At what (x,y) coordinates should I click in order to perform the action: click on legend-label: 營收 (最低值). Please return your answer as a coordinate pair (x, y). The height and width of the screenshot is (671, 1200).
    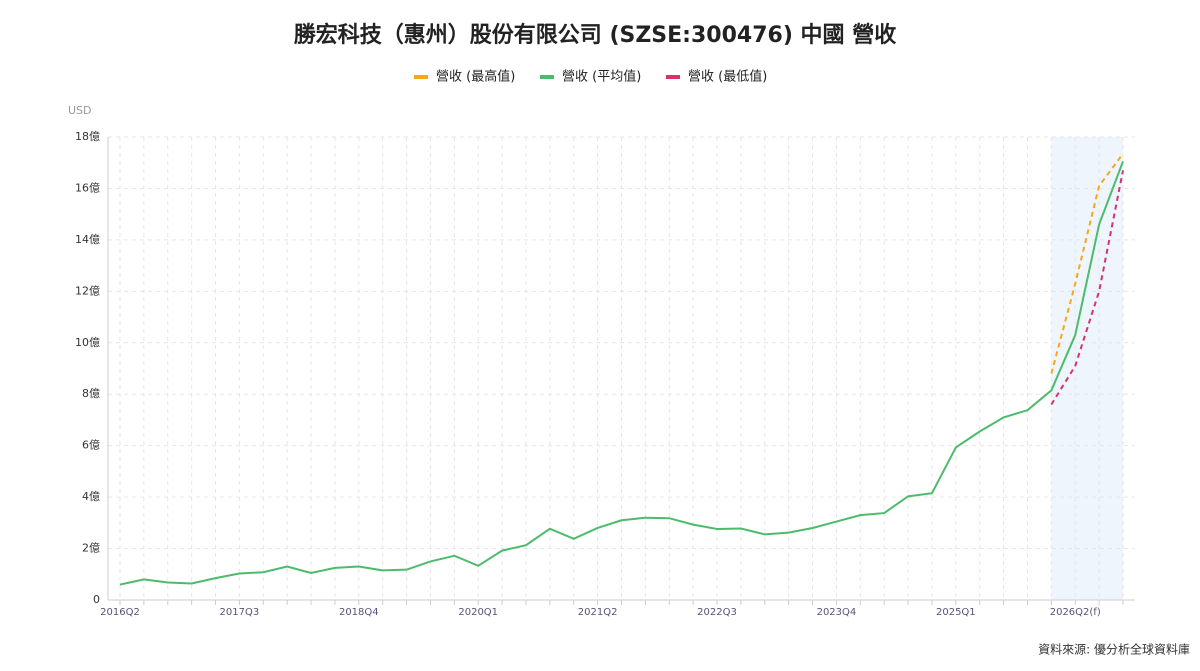
    Looking at the image, I should click on (727, 77).